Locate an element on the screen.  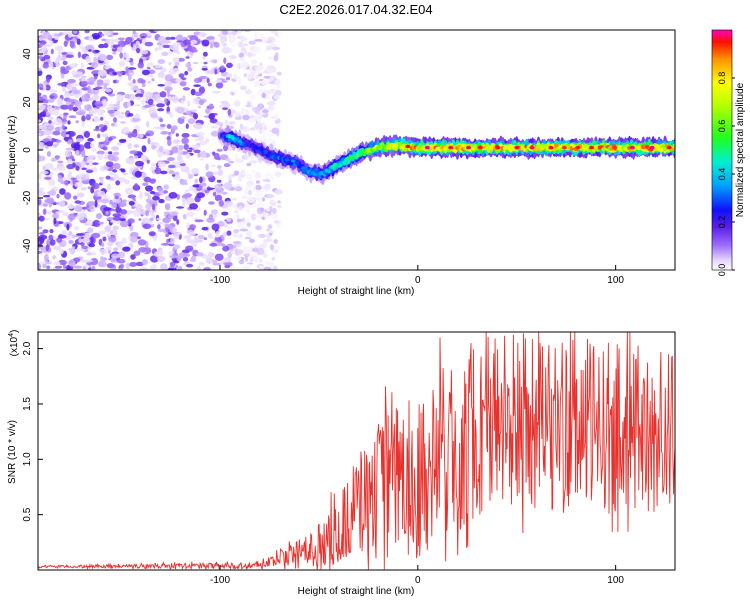
colorbar-ticks: 0.0 0.2 0.4 0.6 0.8 is located at coordinates (726, 174).